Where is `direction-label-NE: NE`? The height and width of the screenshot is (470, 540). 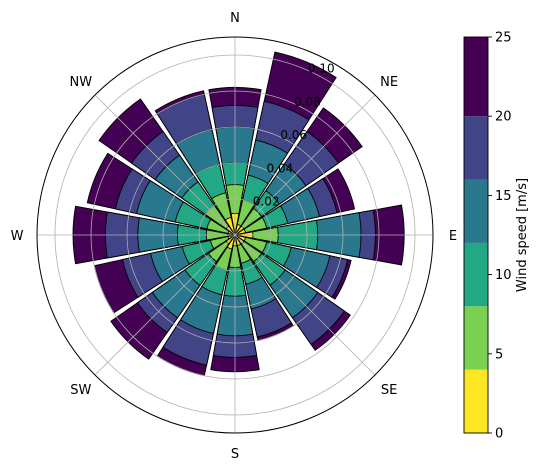
direction-label-NE: NE is located at coordinates (389, 82).